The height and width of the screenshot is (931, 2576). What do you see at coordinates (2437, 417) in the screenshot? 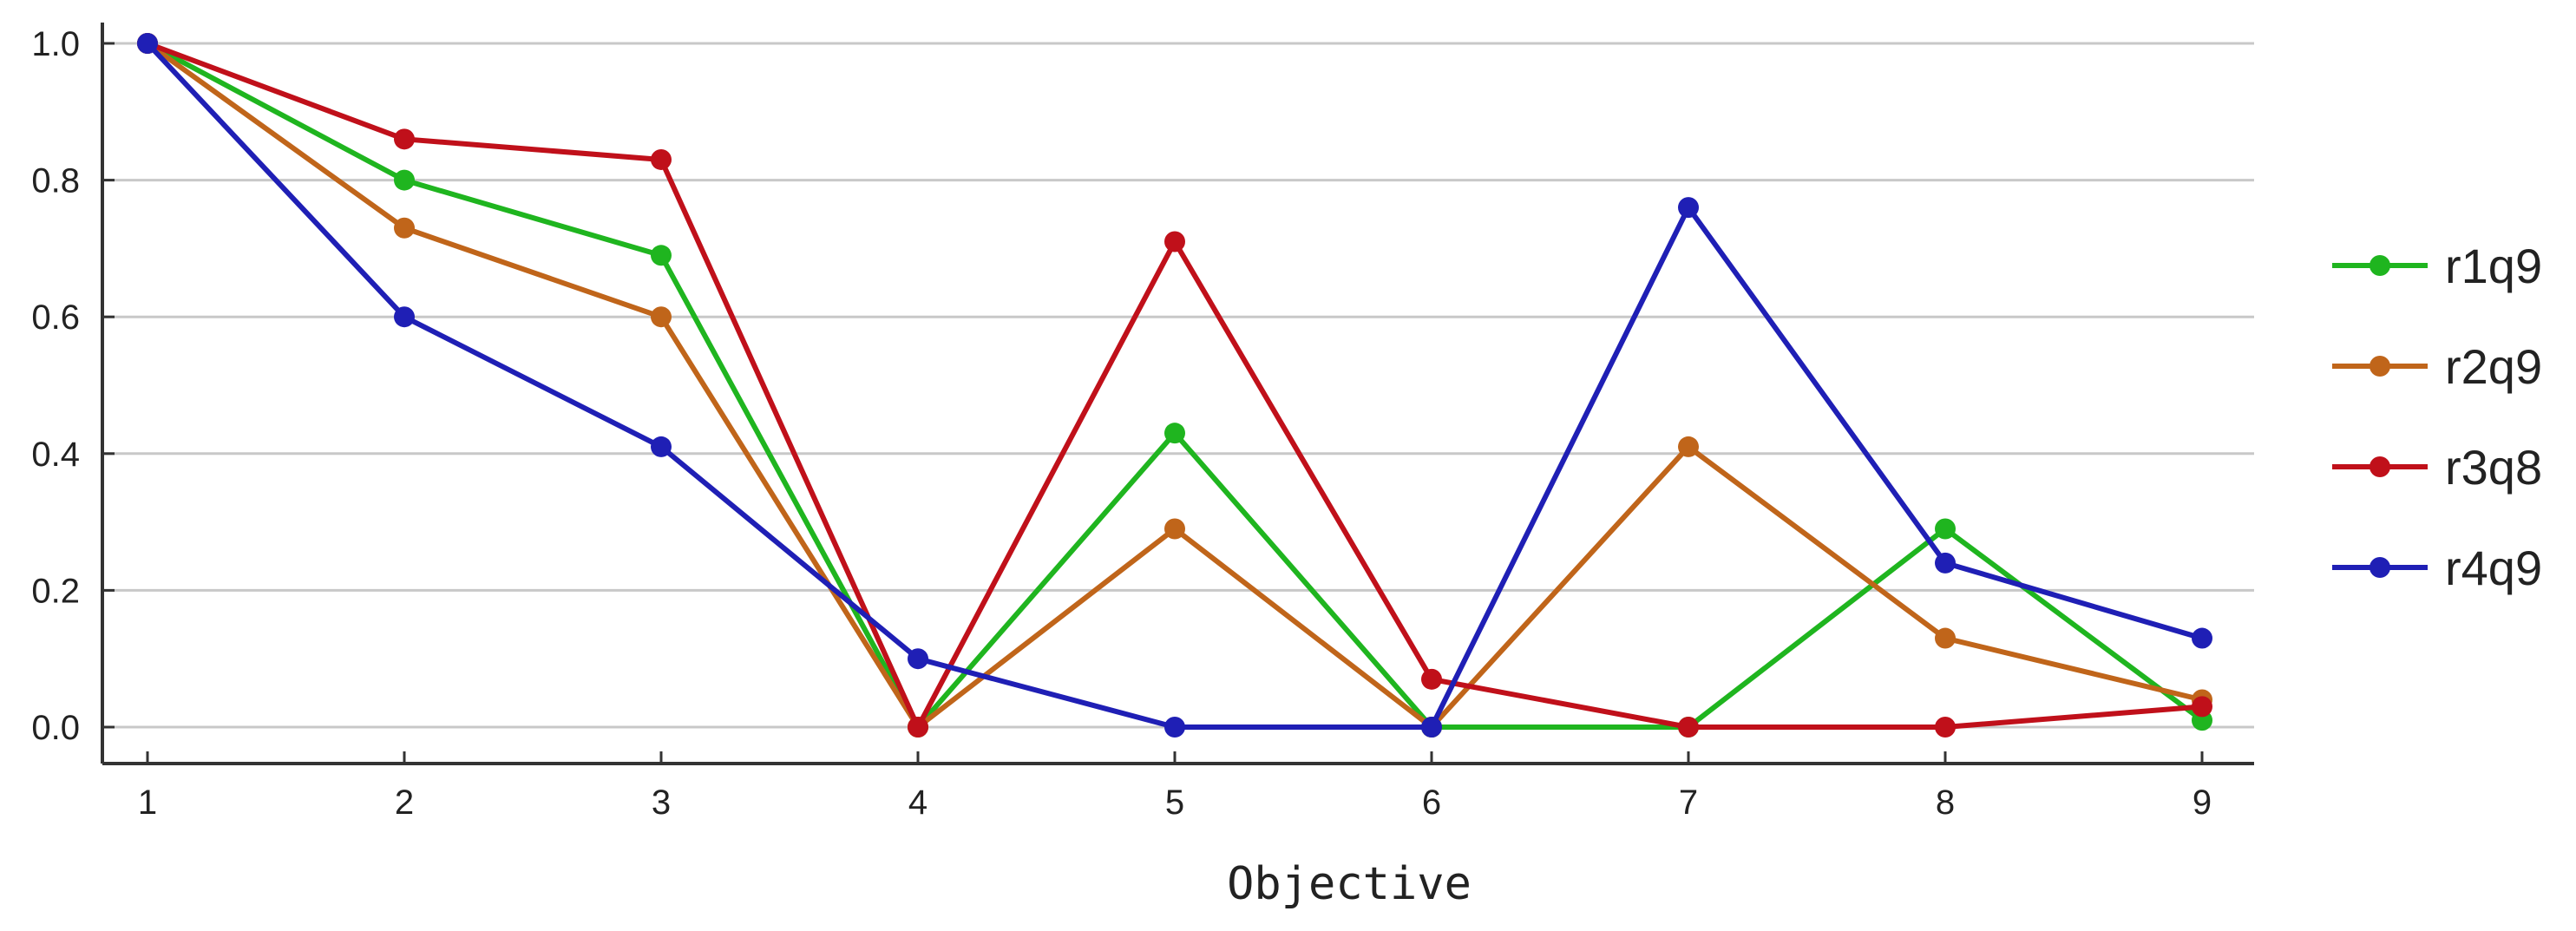
I see `legend: r1q9 r2q9 r3q8 r4q9` at bounding box center [2437, 417].